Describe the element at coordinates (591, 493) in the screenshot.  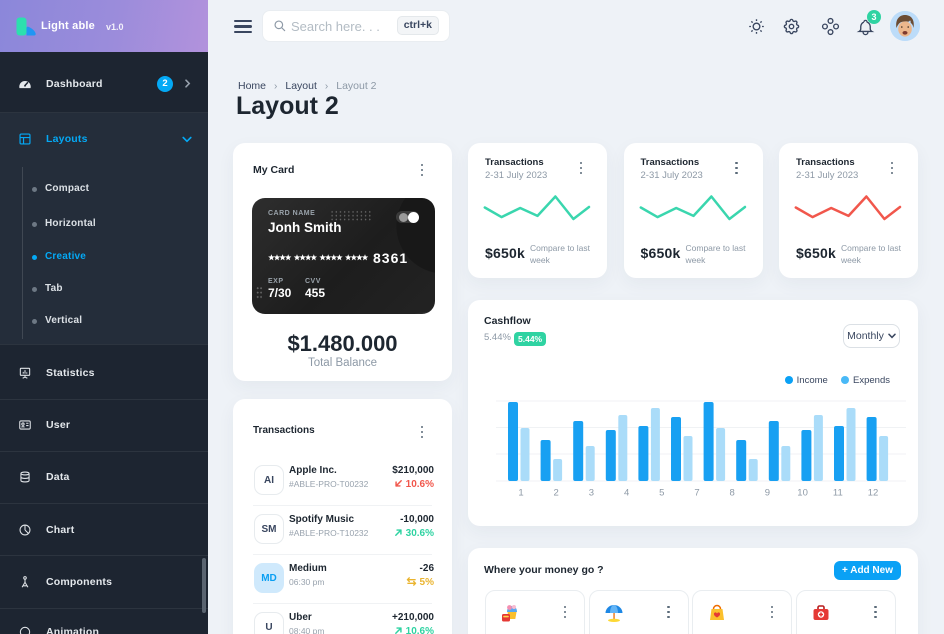
I see `svg-text: 3` at that location.